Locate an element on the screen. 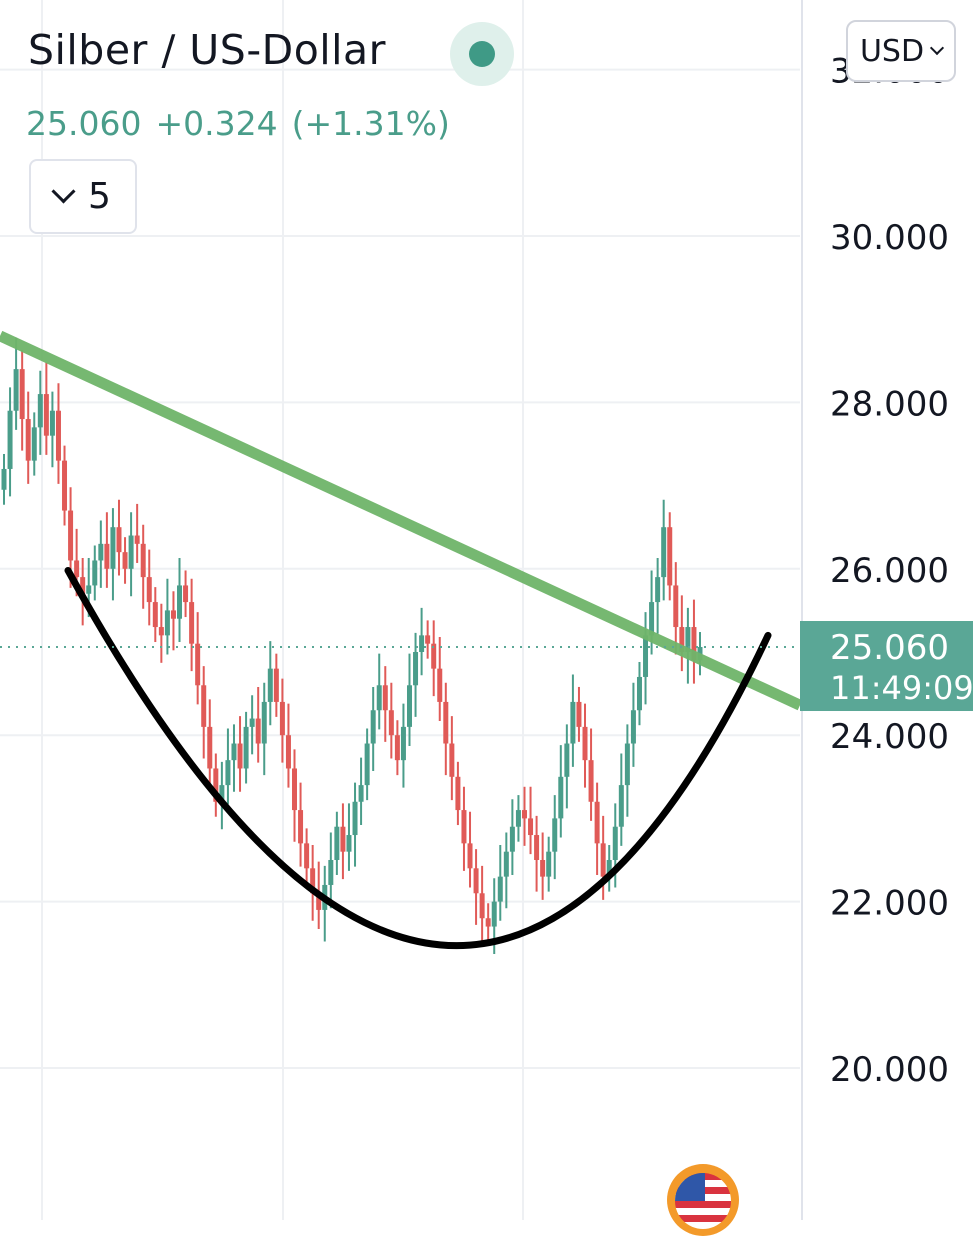 The width and height of the screenshot is (973, 1236). indicators-toggle-button: 5 is located at coordinates (83, 196).